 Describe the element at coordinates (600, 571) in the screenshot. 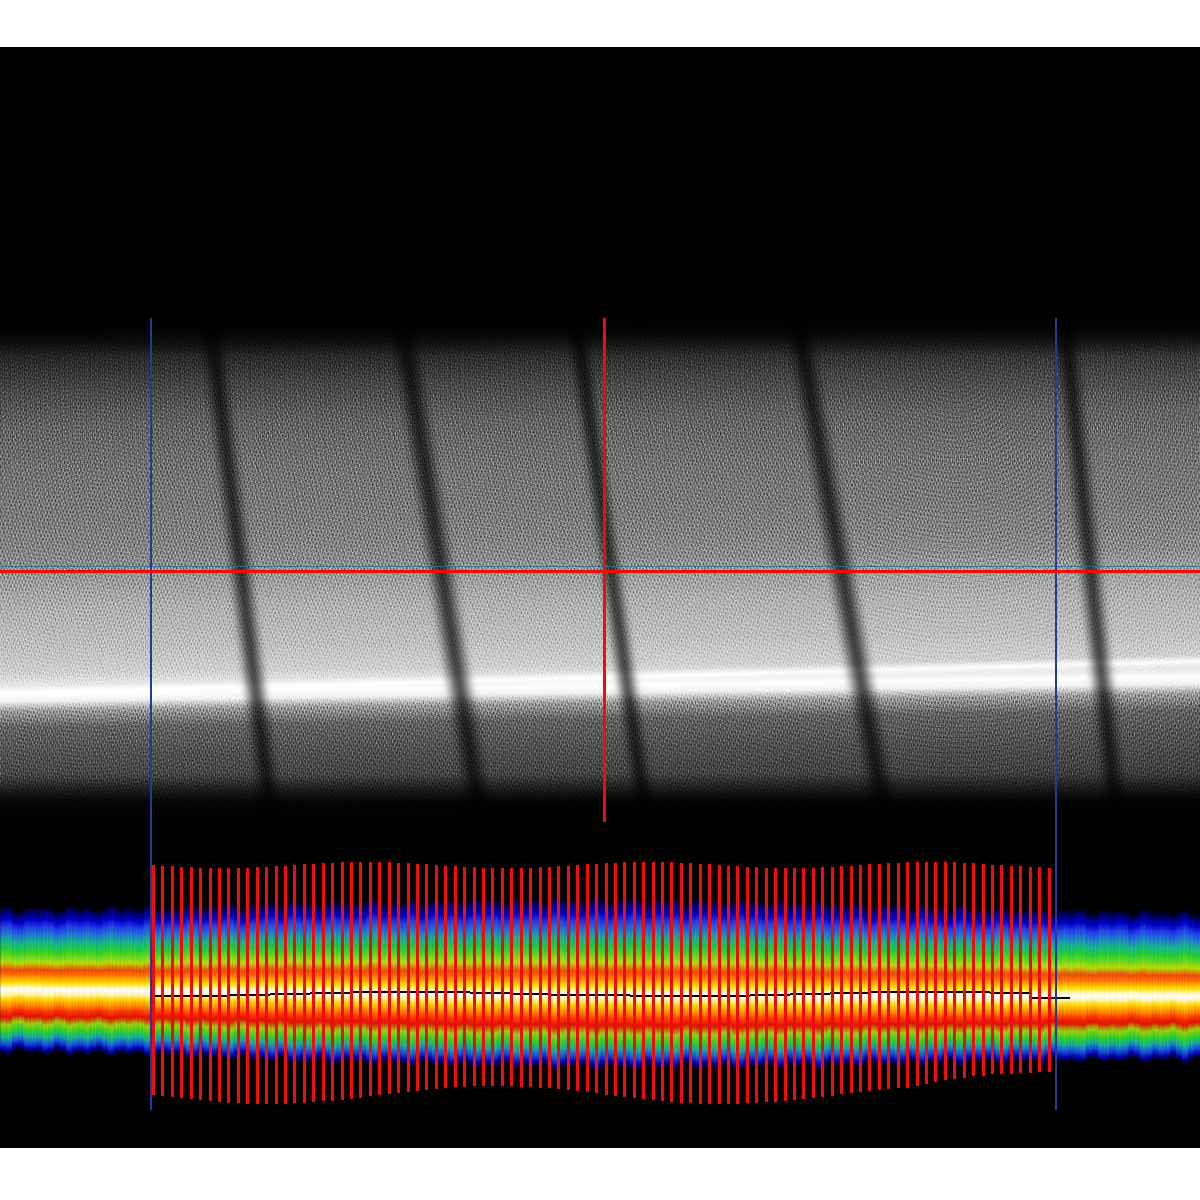

I see `crosshair-horizontal` at that location.